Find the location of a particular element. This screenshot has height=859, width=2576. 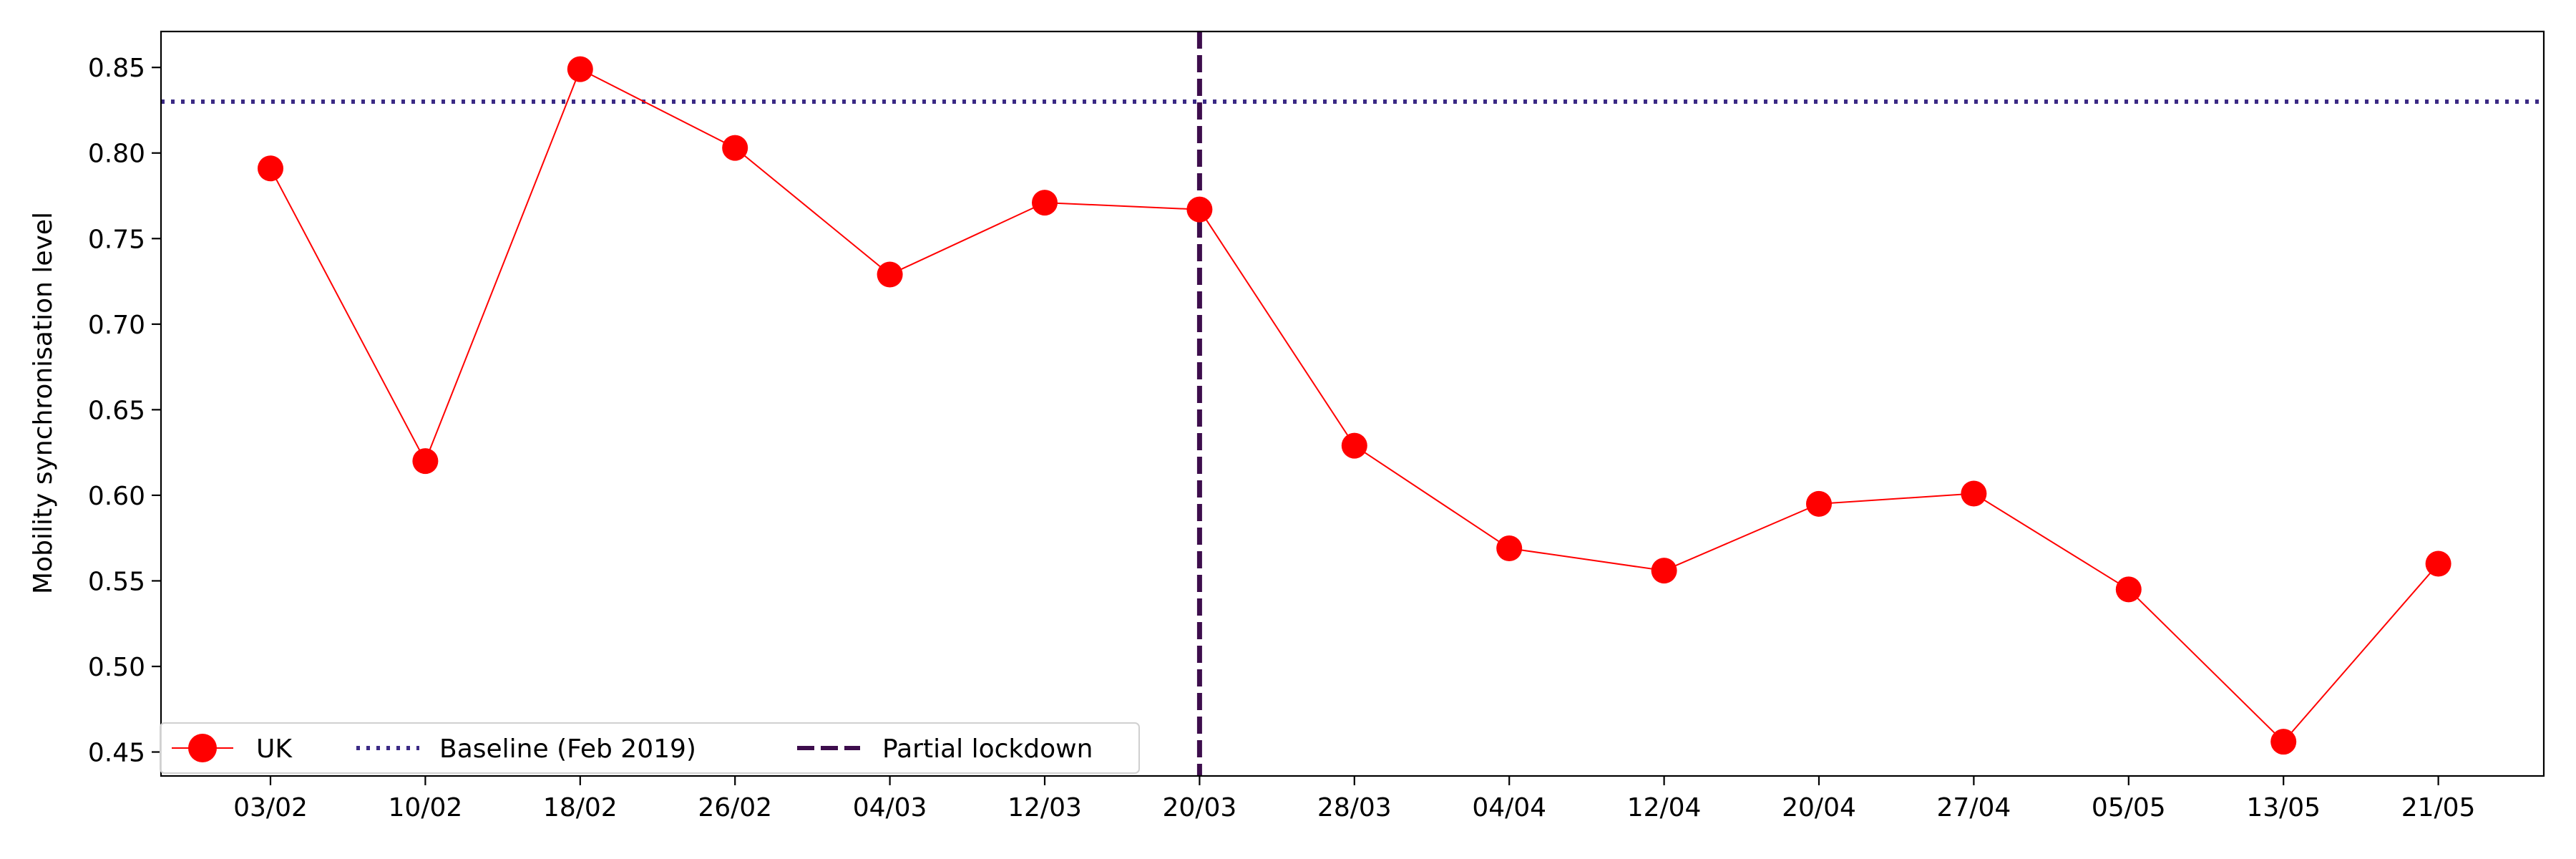

x-tick-label: 03/02 is located at coordinates (270, 807).